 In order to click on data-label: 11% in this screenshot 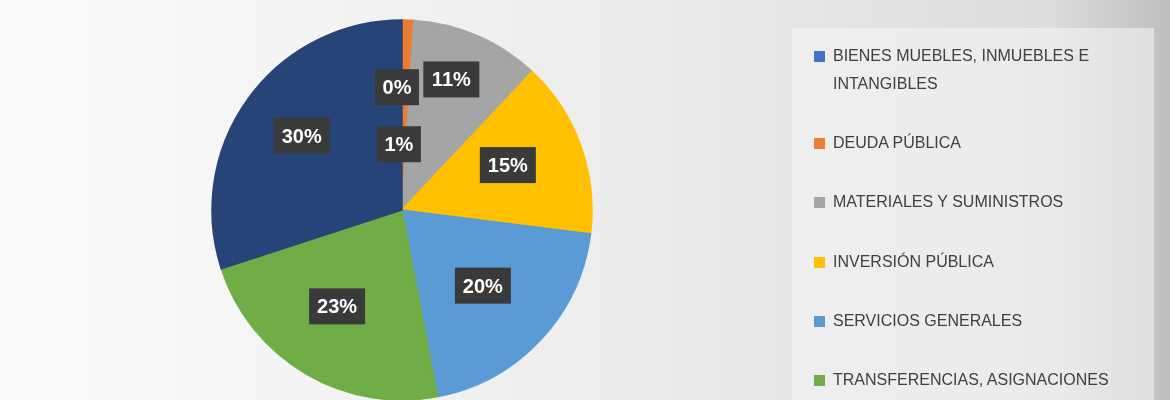, I will do `click(451, 79)`.